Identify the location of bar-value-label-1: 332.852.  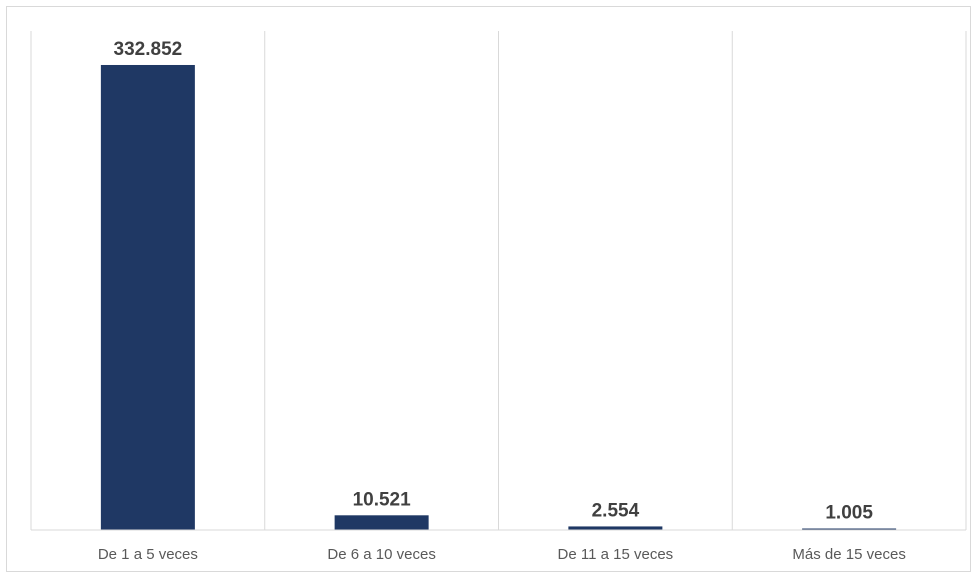
(148, 49).